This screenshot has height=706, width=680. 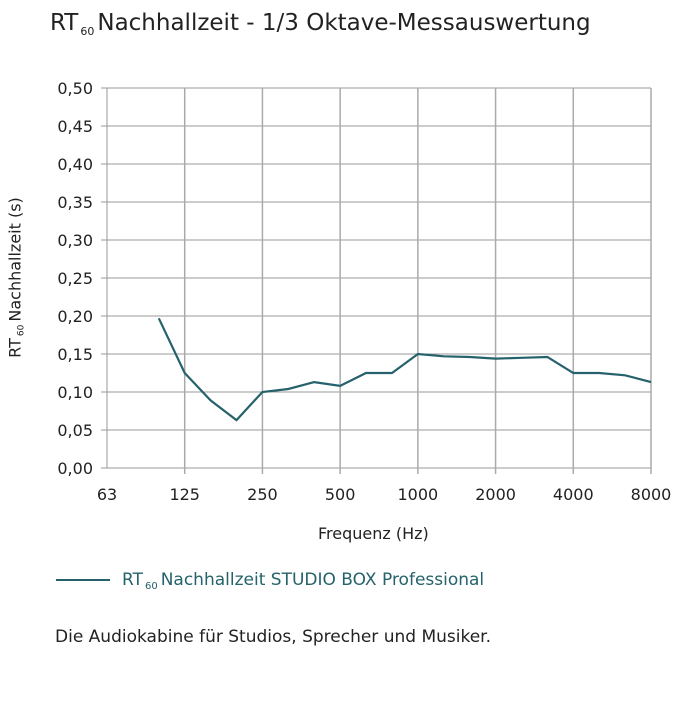 What do you see at coordinates (75, 240) in the screenshot?
I see `y-tick-label: 0,30` at bounding box center [75, 240].